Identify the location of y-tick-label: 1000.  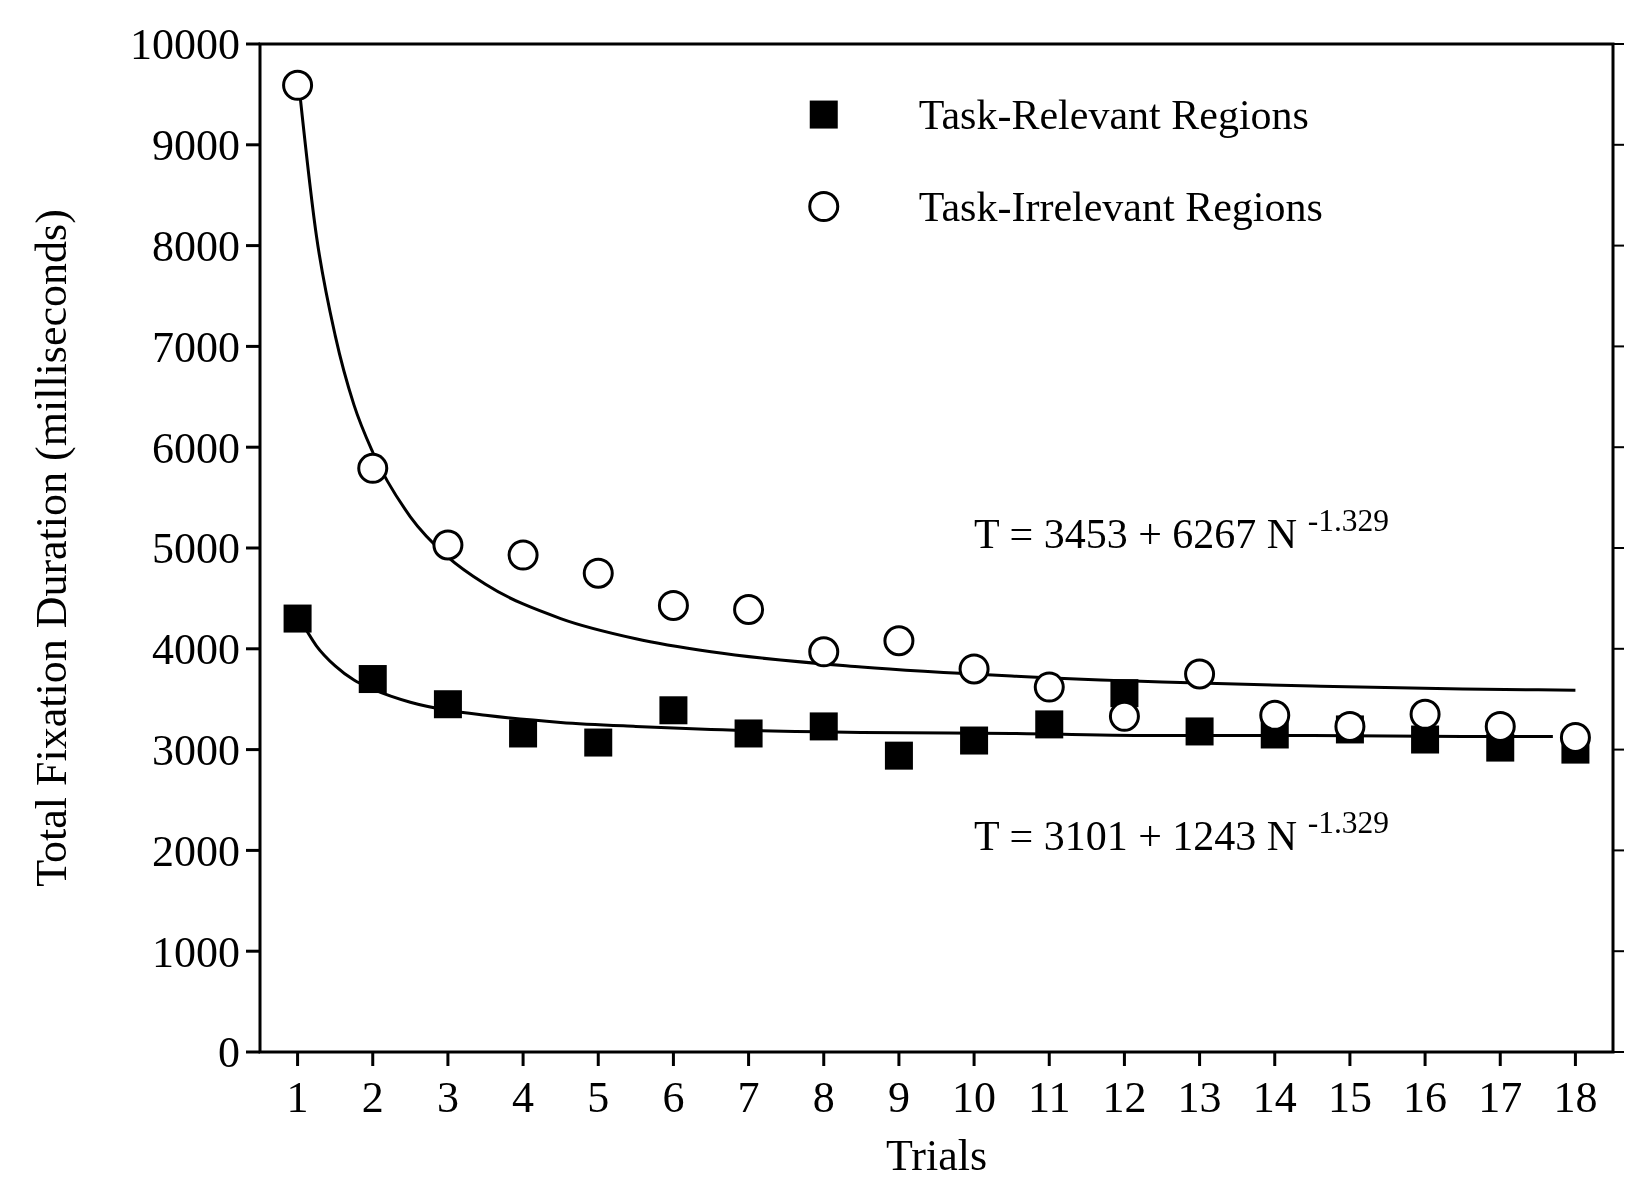
(196, 952).